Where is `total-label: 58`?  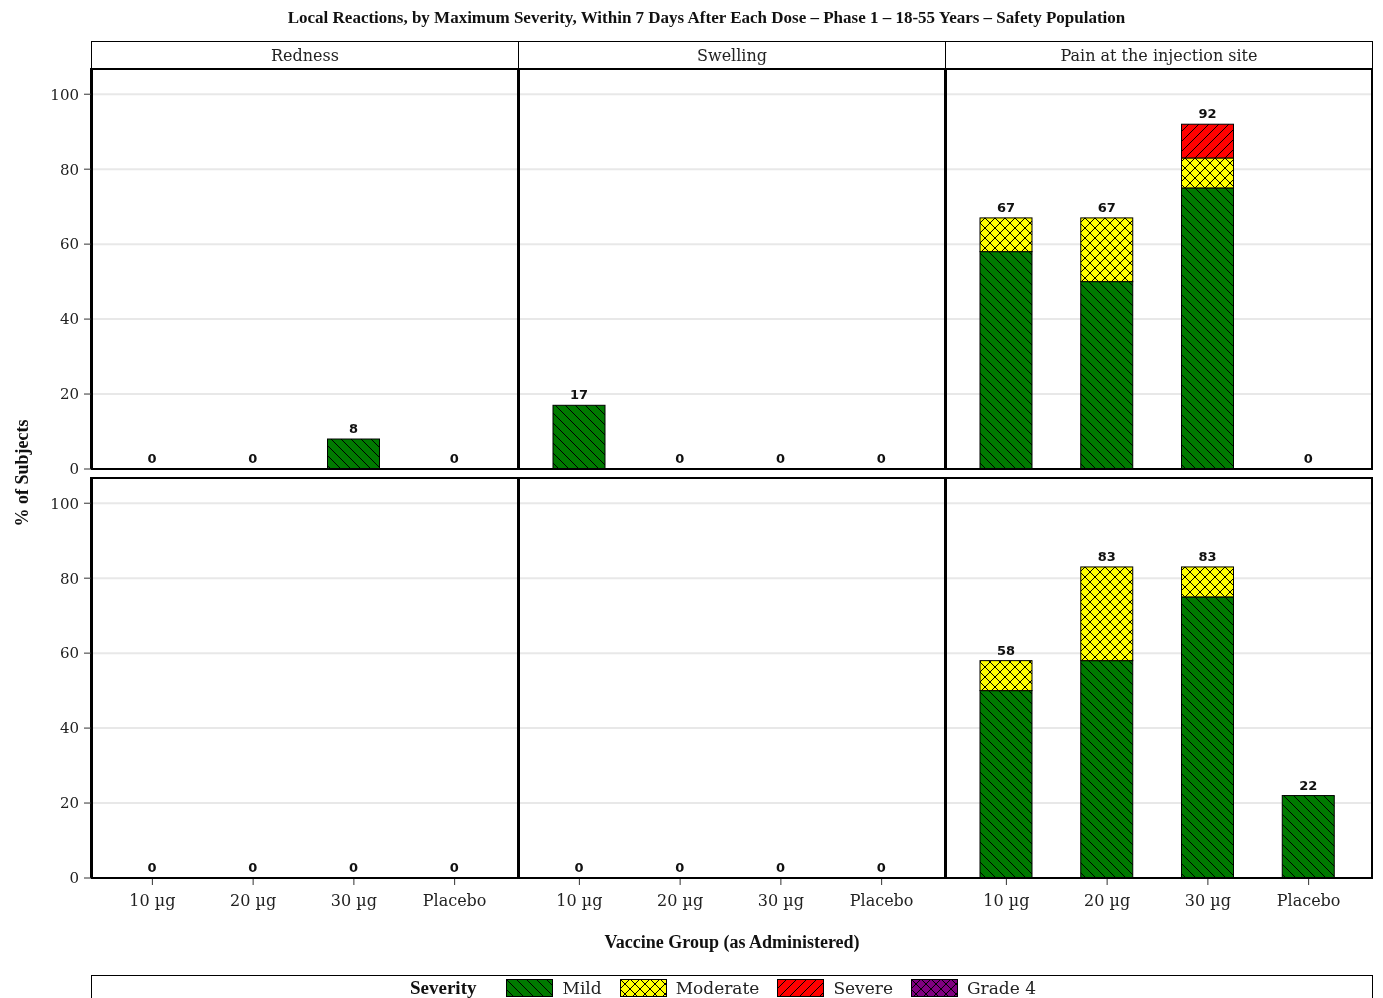
total-label: 58 is located at coordinates (1006, 650).